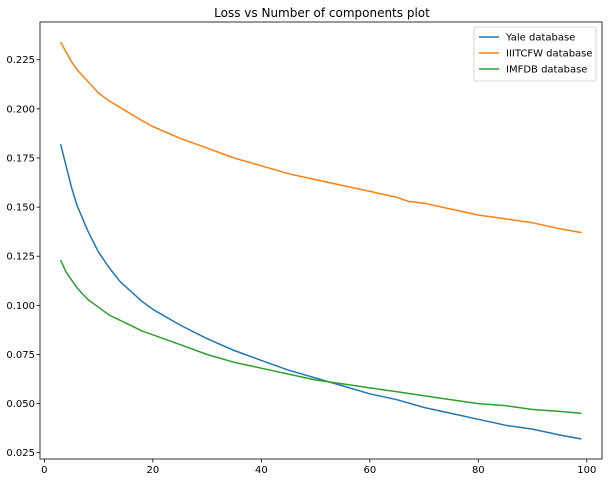  I want to click on chart-title: Loss vs Number of components plot, so click(322, 13).